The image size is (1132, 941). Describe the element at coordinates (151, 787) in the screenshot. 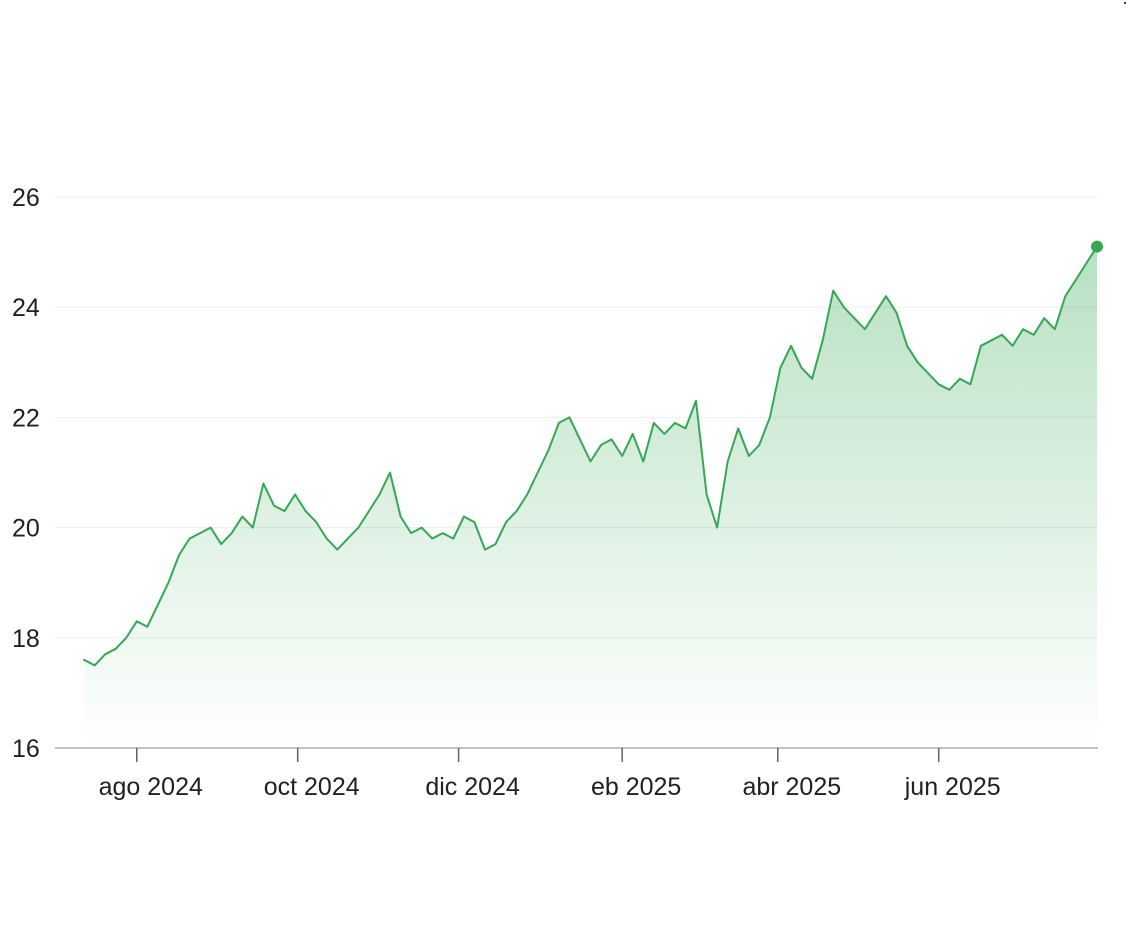

I see `x-tick-label: ago 2024` at that location.